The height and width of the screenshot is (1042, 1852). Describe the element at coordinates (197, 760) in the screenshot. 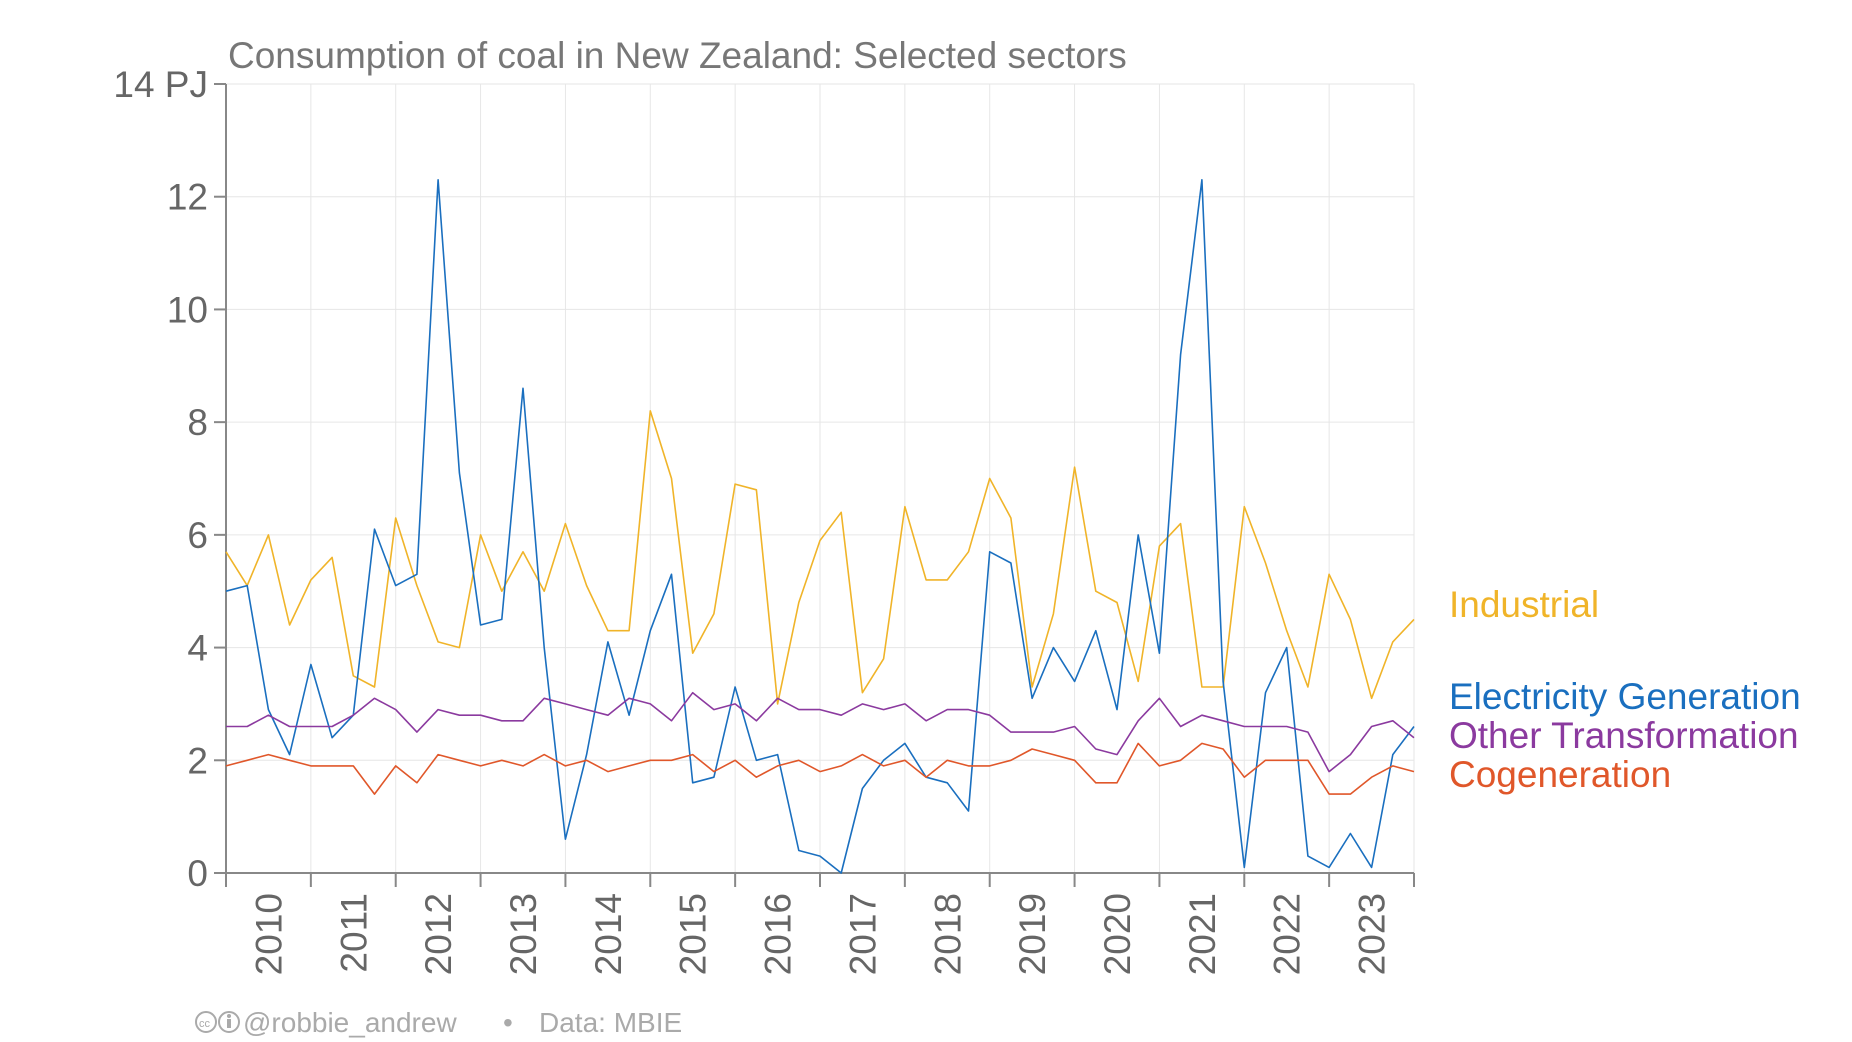

I see `y-tick-label: 2` at that location.